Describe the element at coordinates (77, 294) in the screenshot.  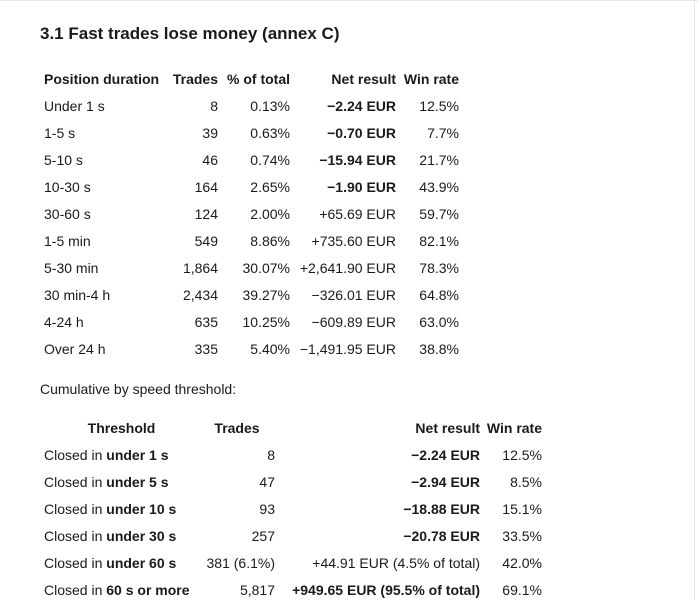
I see `duration-label: 30 min-4 h` at that location.